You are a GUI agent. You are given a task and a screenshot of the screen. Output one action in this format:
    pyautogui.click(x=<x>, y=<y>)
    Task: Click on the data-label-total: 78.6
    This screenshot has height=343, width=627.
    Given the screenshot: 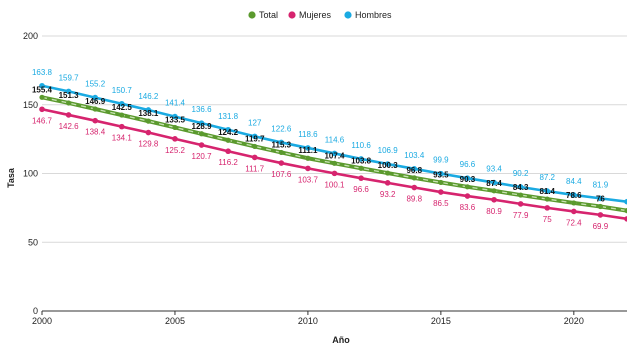 What is the action you would take?
    pyautogui.click(x=574, y=195)
    